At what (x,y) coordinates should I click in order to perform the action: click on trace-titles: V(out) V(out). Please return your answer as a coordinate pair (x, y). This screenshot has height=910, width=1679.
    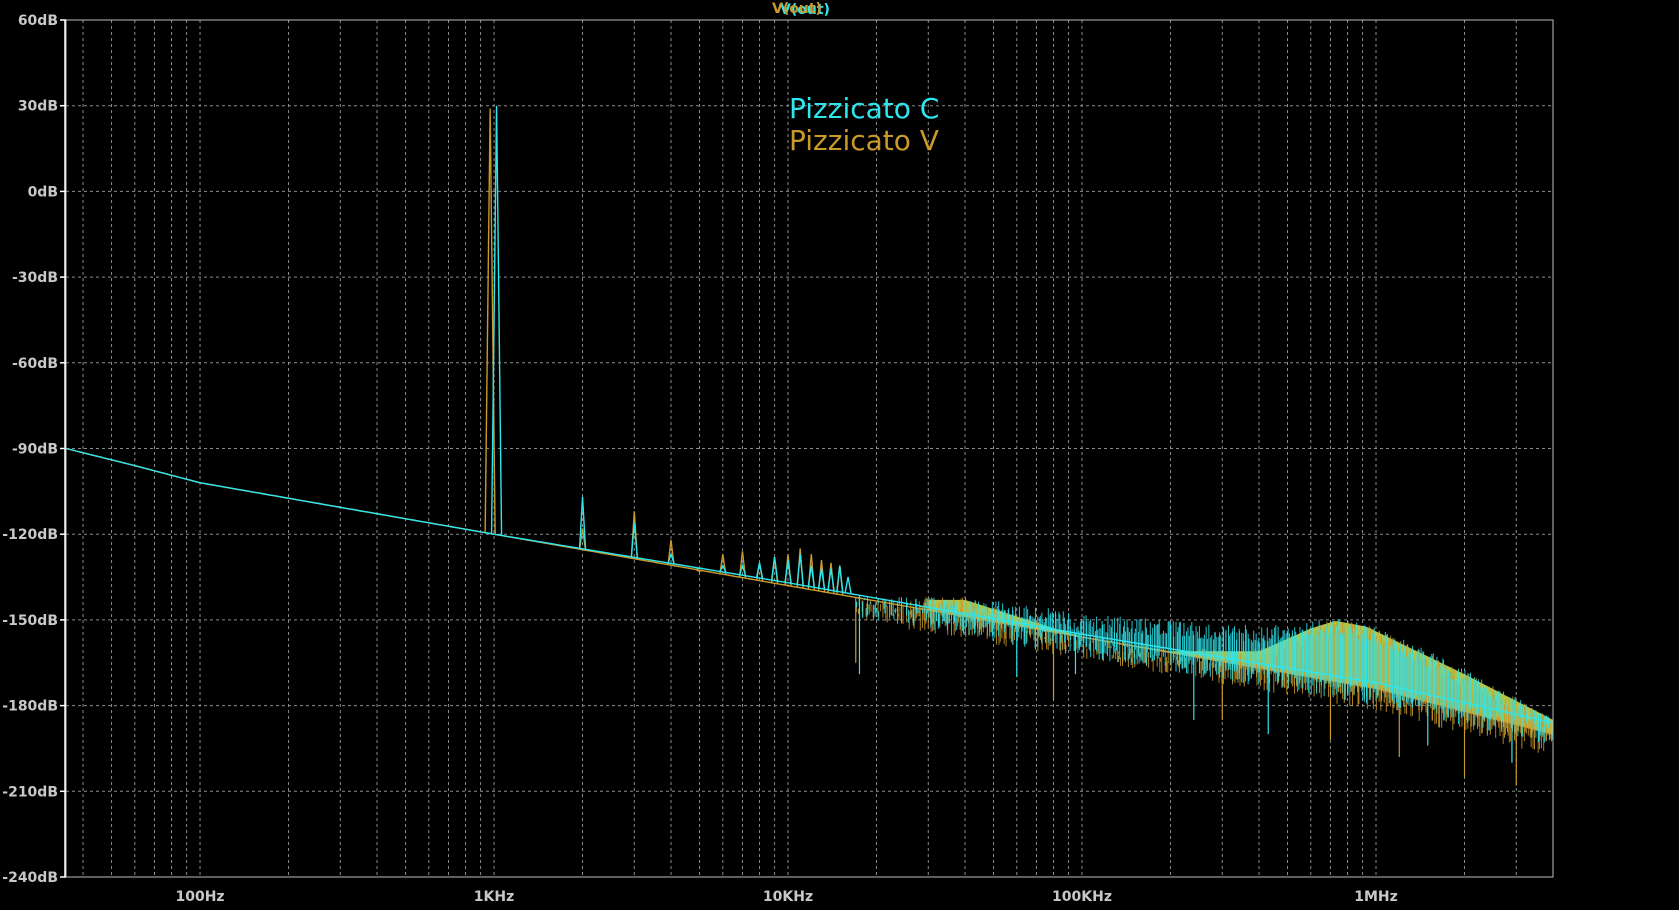
    Looking at the image, I should click on (801, 9).